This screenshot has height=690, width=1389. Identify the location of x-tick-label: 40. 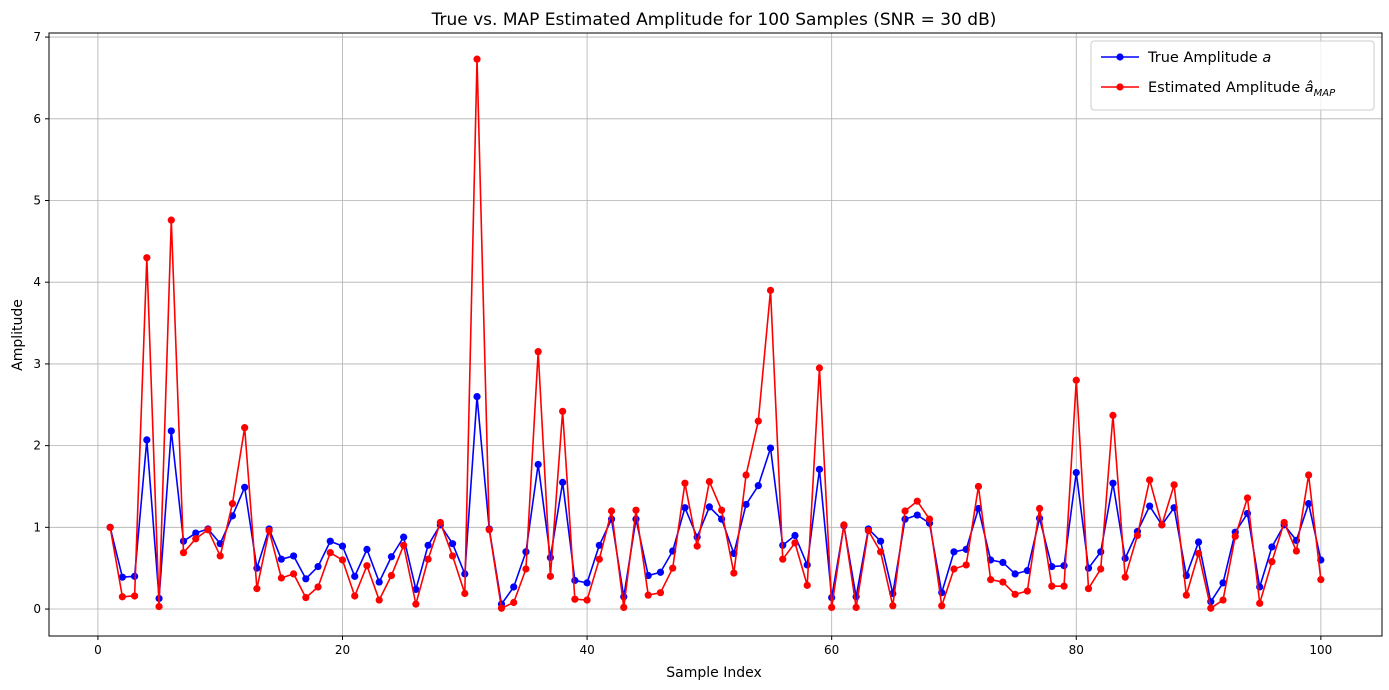
(586, 650).